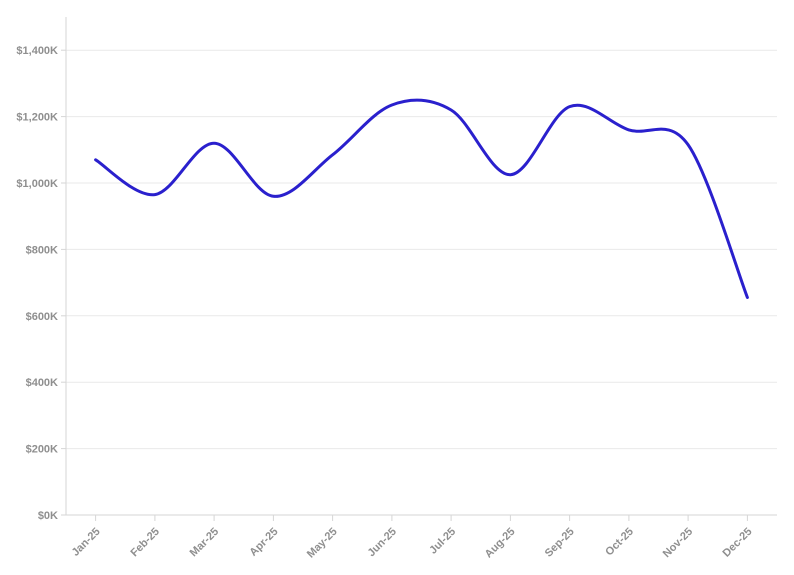 The image size is (794, 575). What do you see at coordinates (322, 543) in the screenshot?
I see `x-axis-label: May-25` at bounding box center [322, 543].